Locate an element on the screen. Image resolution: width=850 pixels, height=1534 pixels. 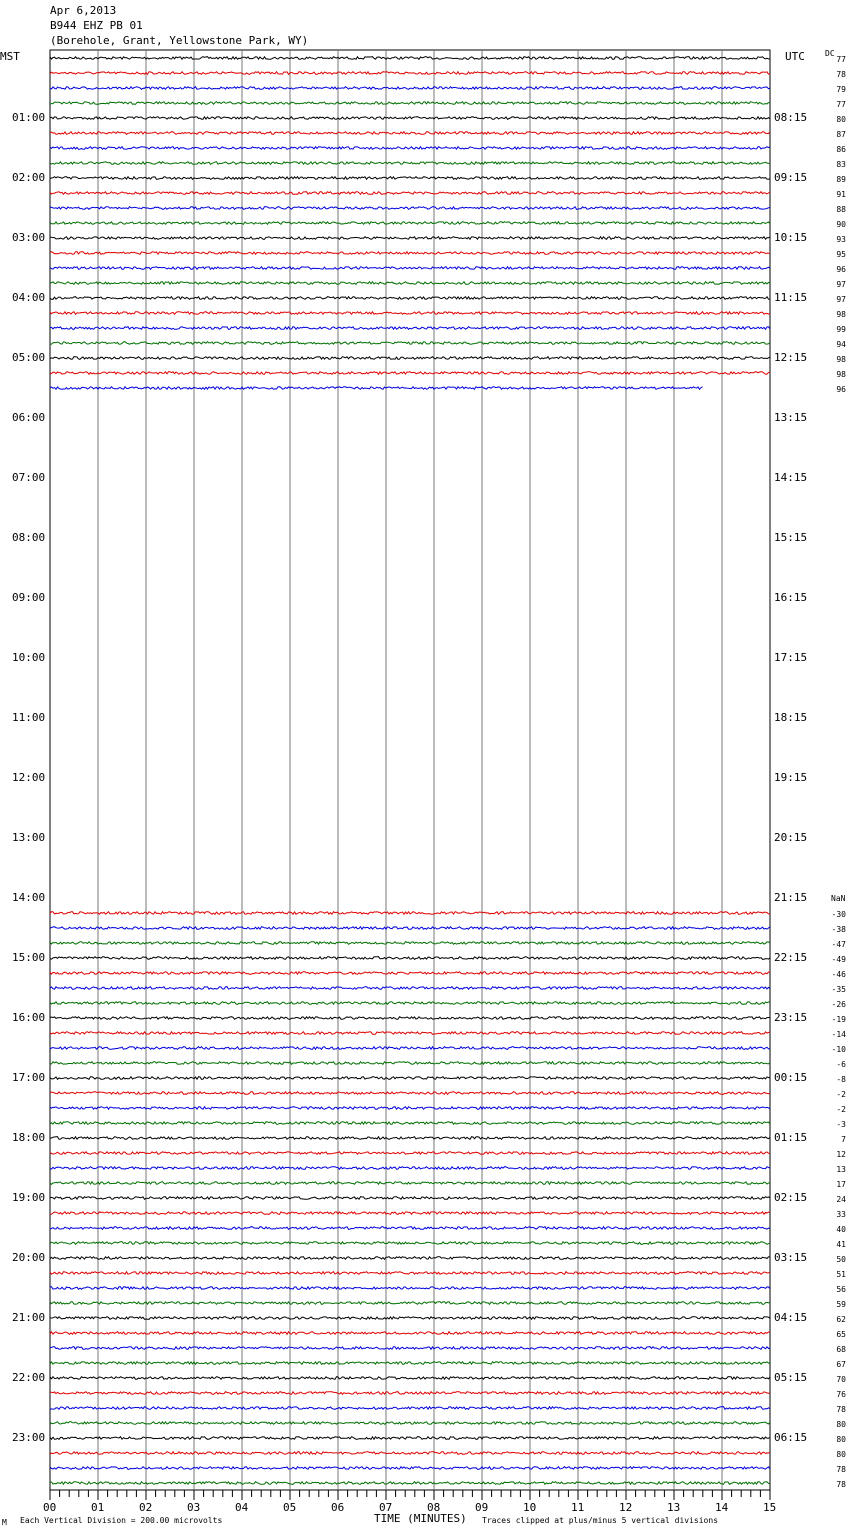
dc-offset-value: 90 is located at coordinates (841, 224).